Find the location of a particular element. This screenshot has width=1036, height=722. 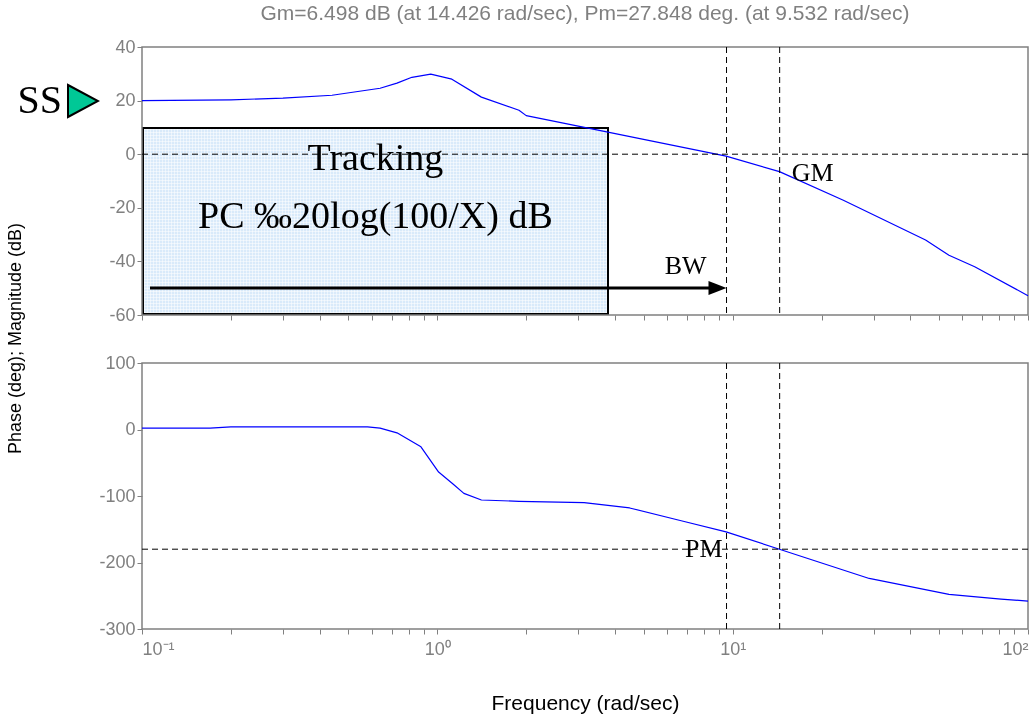

ref-line-label: PM is located at coordinates (703, 549).